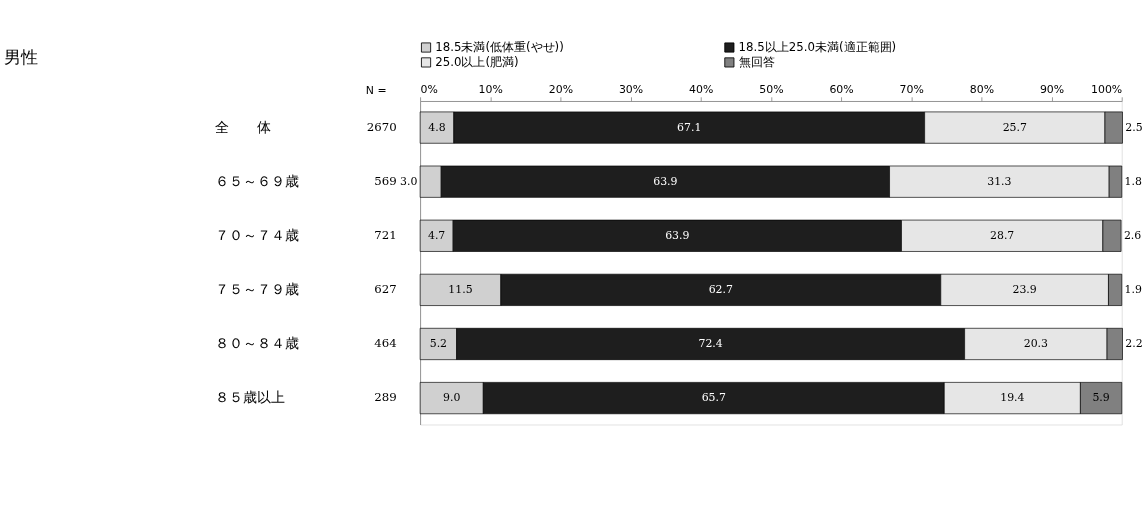  What do you see at coordinates (999, 182) in the screenshot?
I see `data-label: 31.3` at bounding box center [999, 182].